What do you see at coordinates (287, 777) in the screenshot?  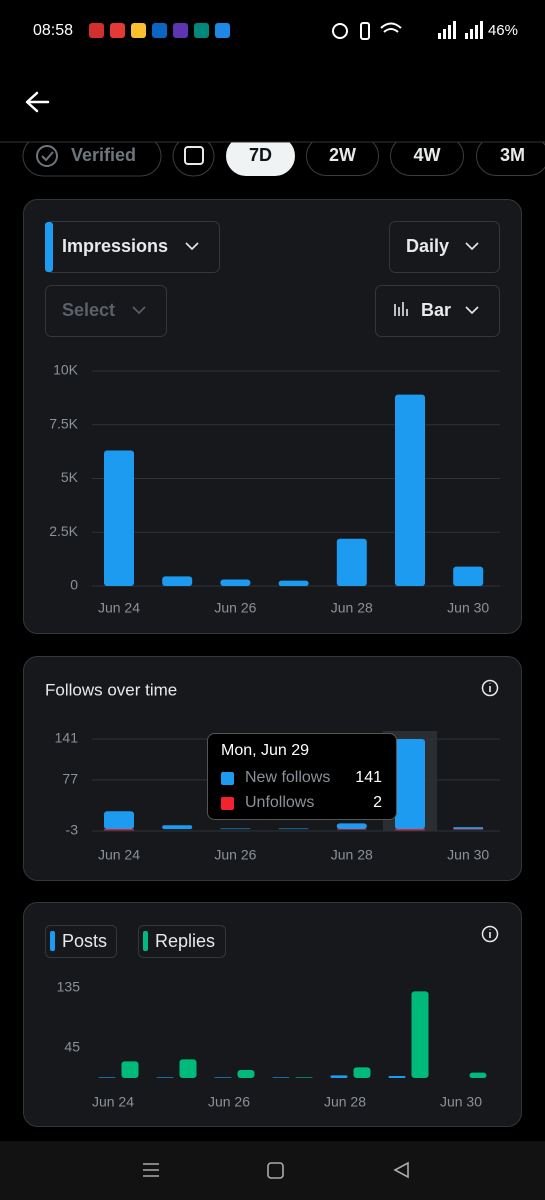 I see `tooltip-series-name: New follows` at bounding box center [287, 777].